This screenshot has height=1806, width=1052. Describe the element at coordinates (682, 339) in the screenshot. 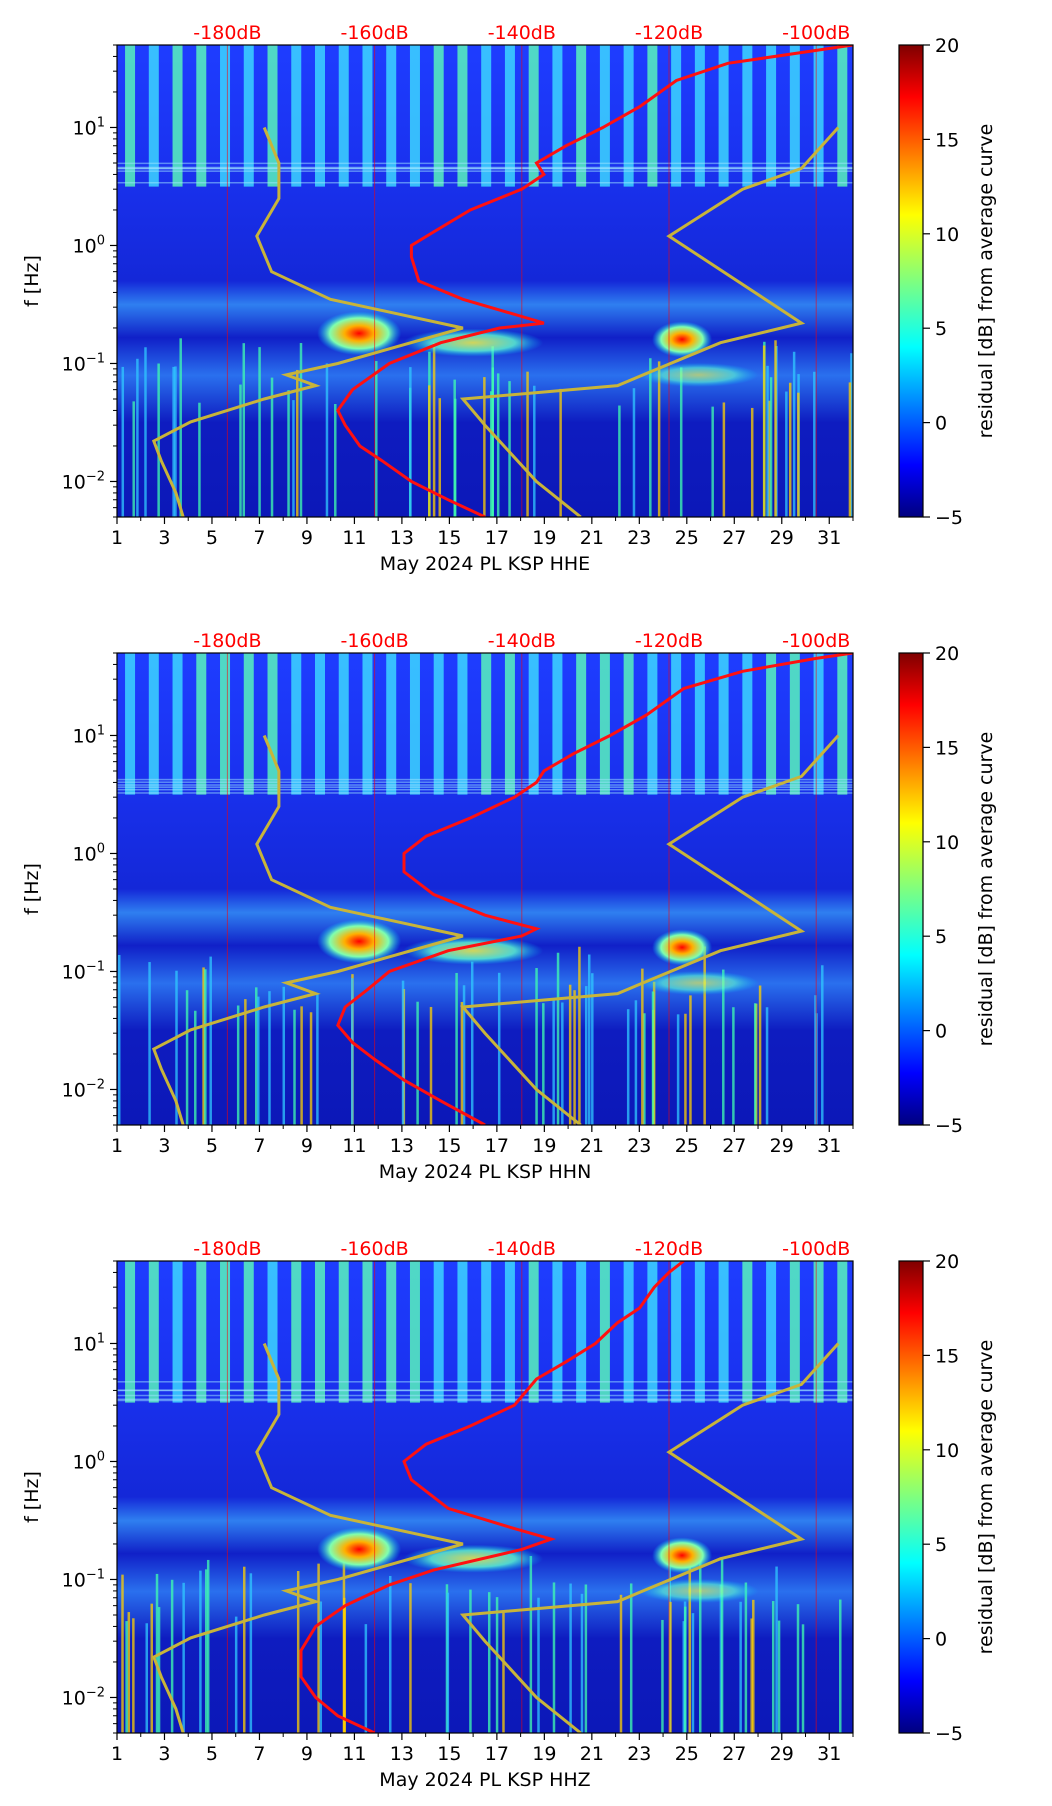

I see `hotspot-day25` at that location.